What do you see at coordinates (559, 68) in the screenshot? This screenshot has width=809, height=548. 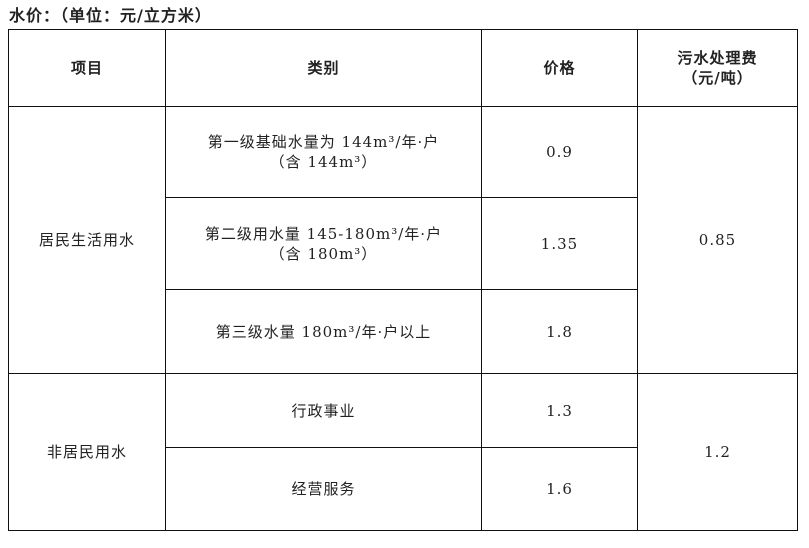 I see `header-price: 价格` at bounding box center [559, 68].